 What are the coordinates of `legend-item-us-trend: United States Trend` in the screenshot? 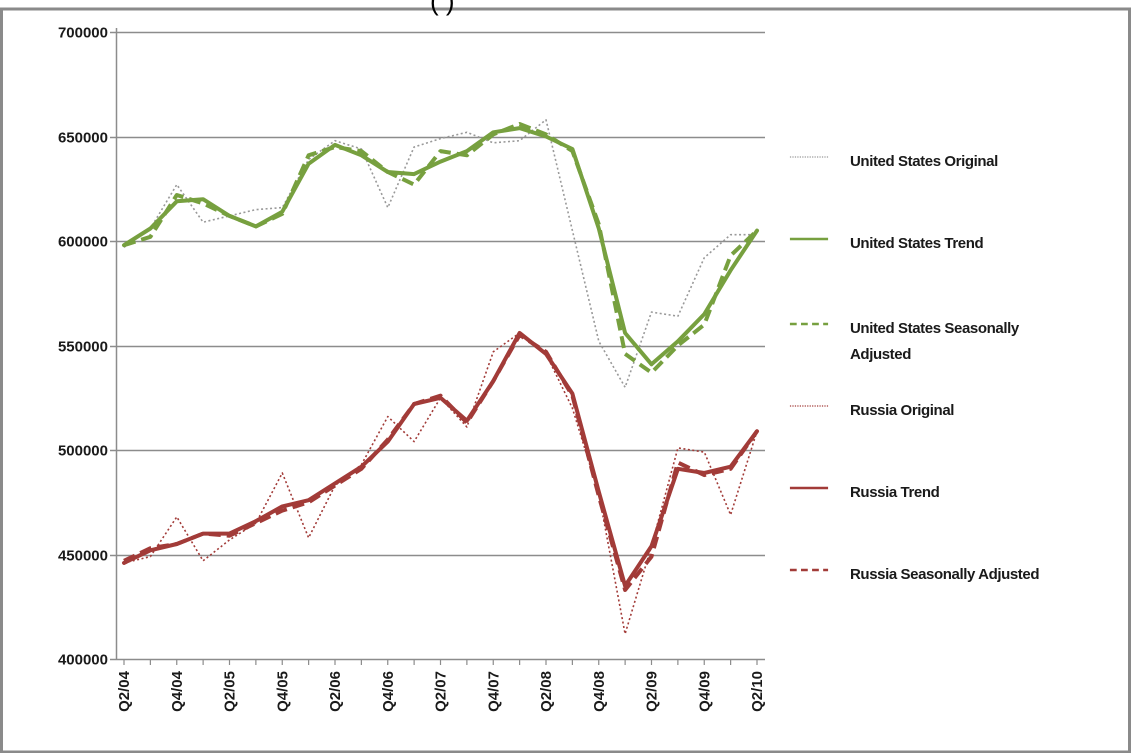 It's located at (938, 244).